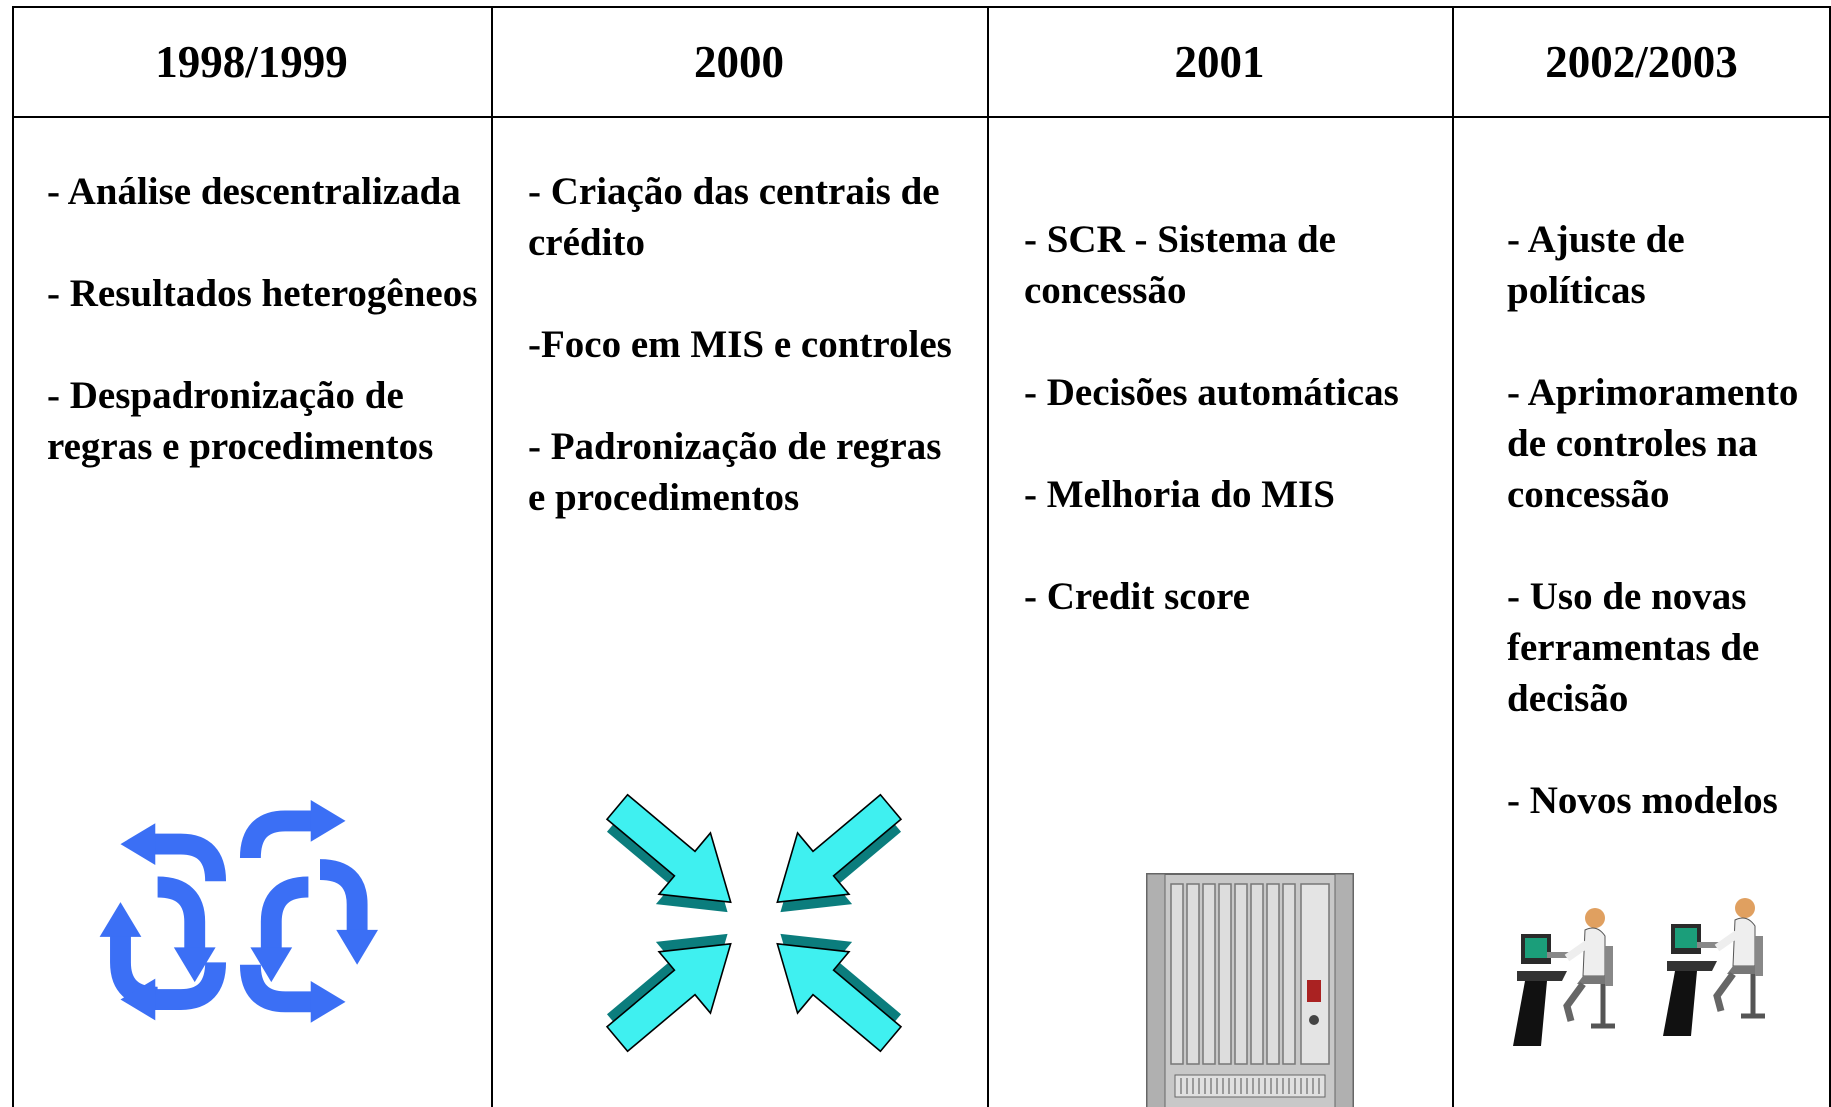 This screenshot has height=1107, width=1831. What do you see at coordinates (735, 472) in the screenshot?
I see `bullet-item: - Padronização de regras e procedimentos` at bounding box center [735, 472].